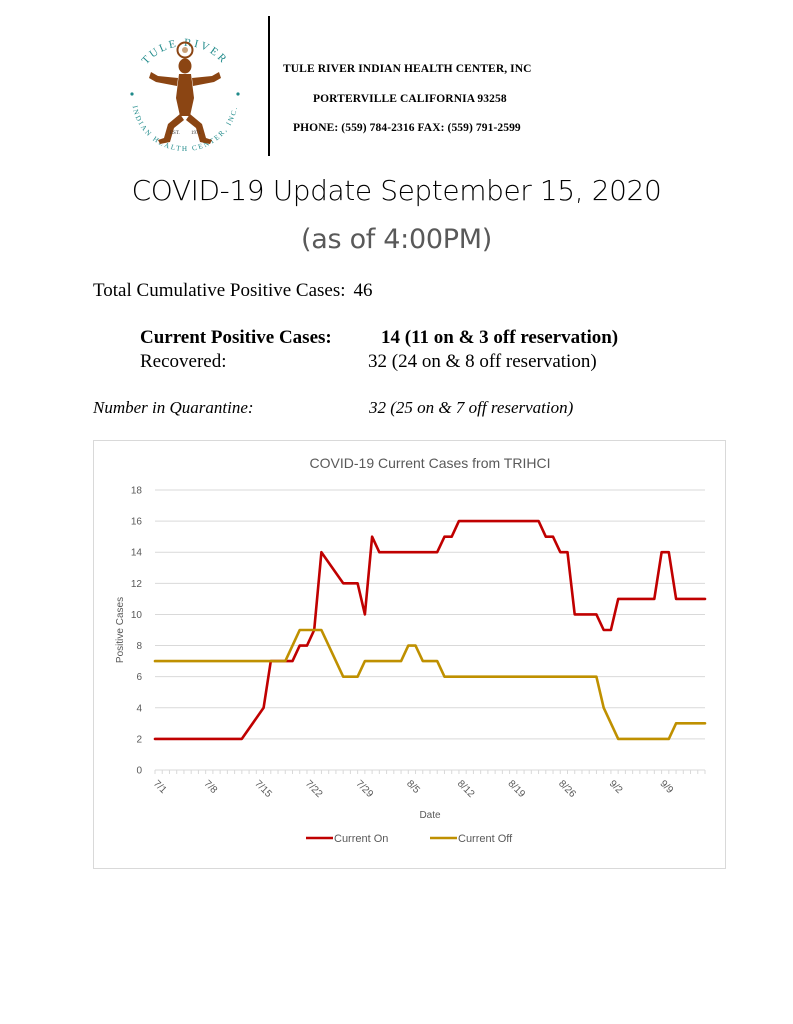 The height and width of the screenshot is (1024, 793). What do you see at coordinates (516, 789) in the screenshot?
I see `x-tick-label: 8/19` at bounding box center [516, 789].